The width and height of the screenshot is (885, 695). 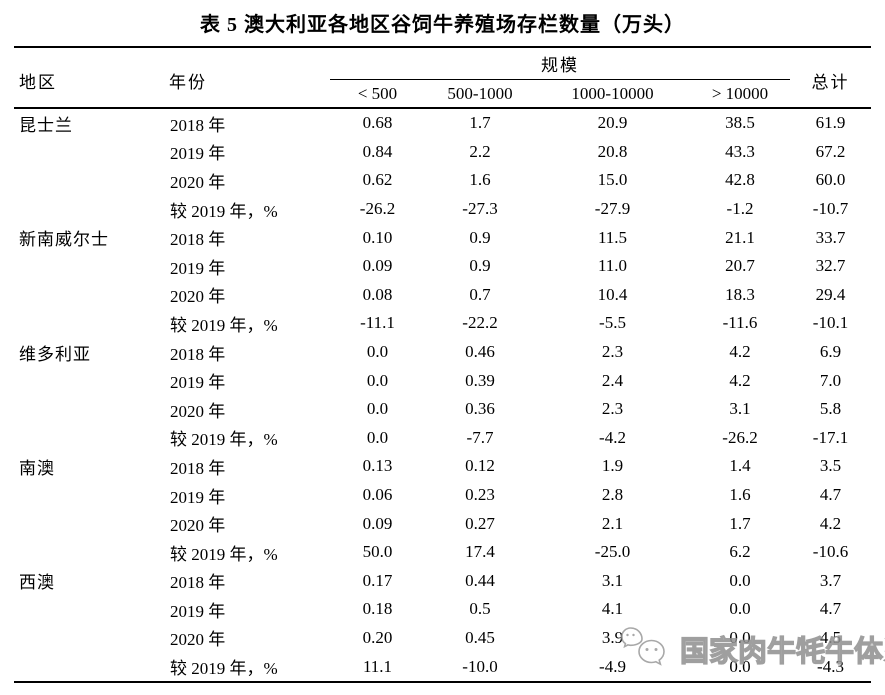 What do you see at coordinates (612, 266) in the screenshot?
I see `value-cell: 11.0` at bounding box center [612, 266].